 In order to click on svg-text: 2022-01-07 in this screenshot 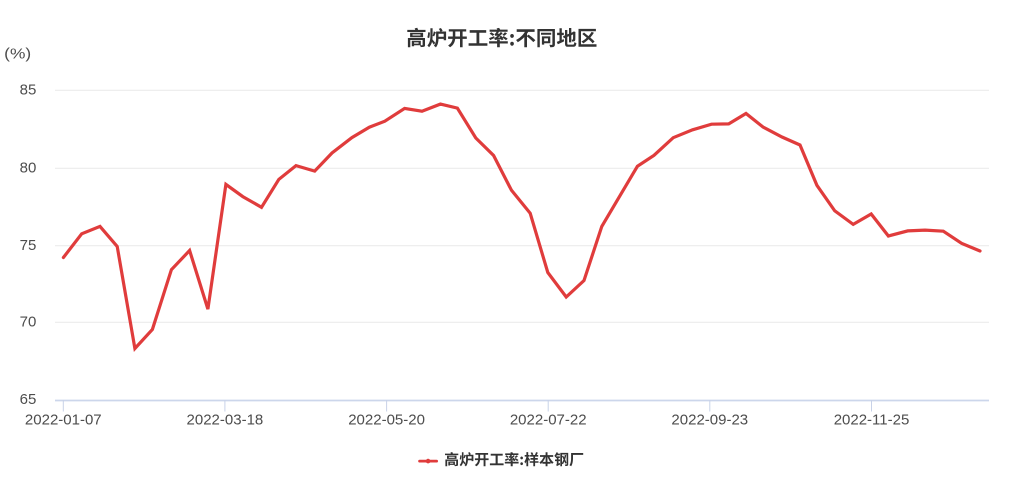, I will do `click(63, 420)`.